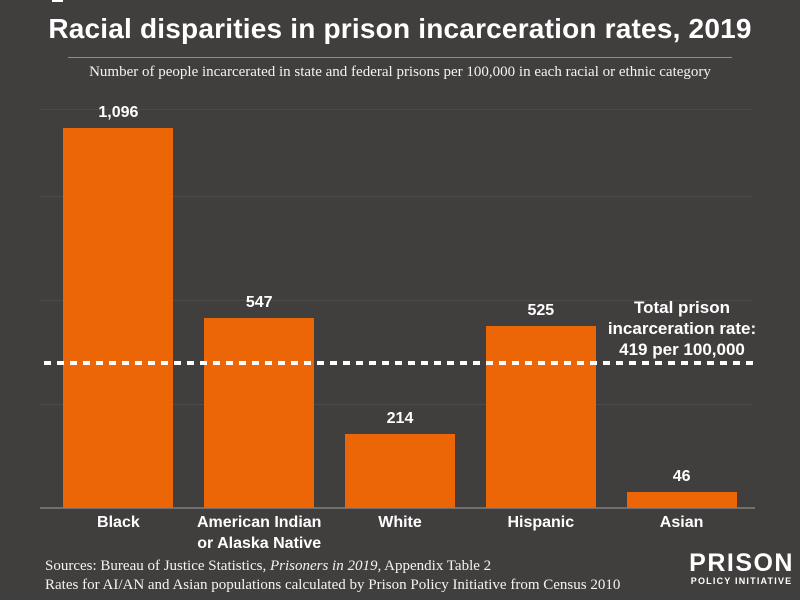 The height and width of the screenshot is (600, 800). What do you see at coordinates (400, 418) in the screenshot?
I see `bar-value-label: 214` at bounding box center [400, 418].